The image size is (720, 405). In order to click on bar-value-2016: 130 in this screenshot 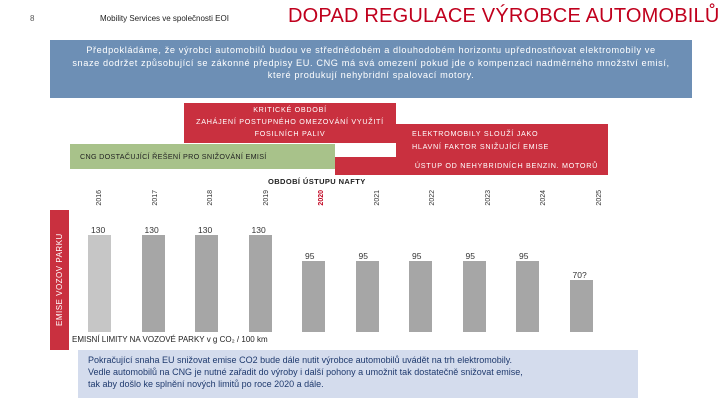, I will do `click(98, 229)`.